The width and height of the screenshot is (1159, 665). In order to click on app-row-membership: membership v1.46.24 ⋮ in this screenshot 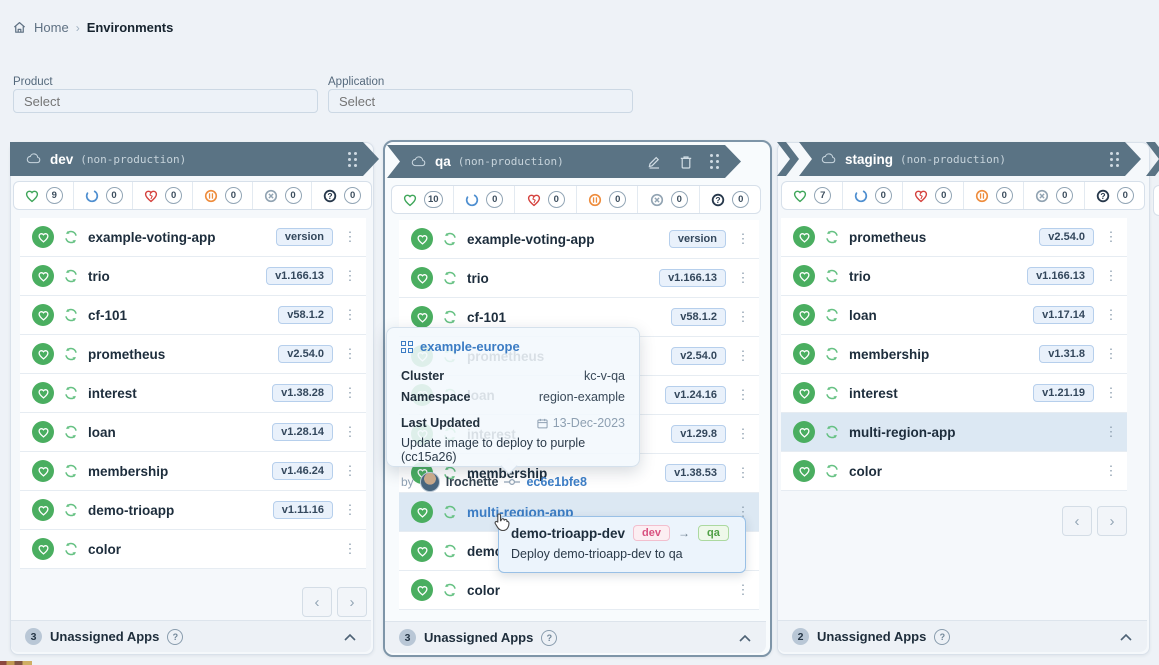, I will do `click(193, 471)`.